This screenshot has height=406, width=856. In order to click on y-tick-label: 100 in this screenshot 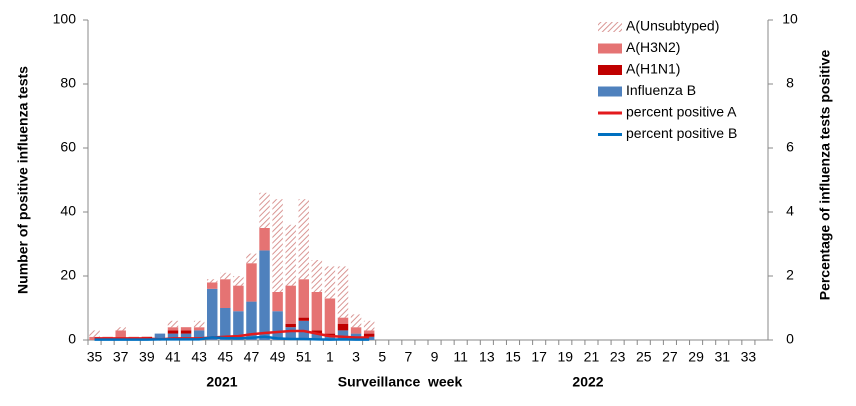, I will do `click(65, 19)`.